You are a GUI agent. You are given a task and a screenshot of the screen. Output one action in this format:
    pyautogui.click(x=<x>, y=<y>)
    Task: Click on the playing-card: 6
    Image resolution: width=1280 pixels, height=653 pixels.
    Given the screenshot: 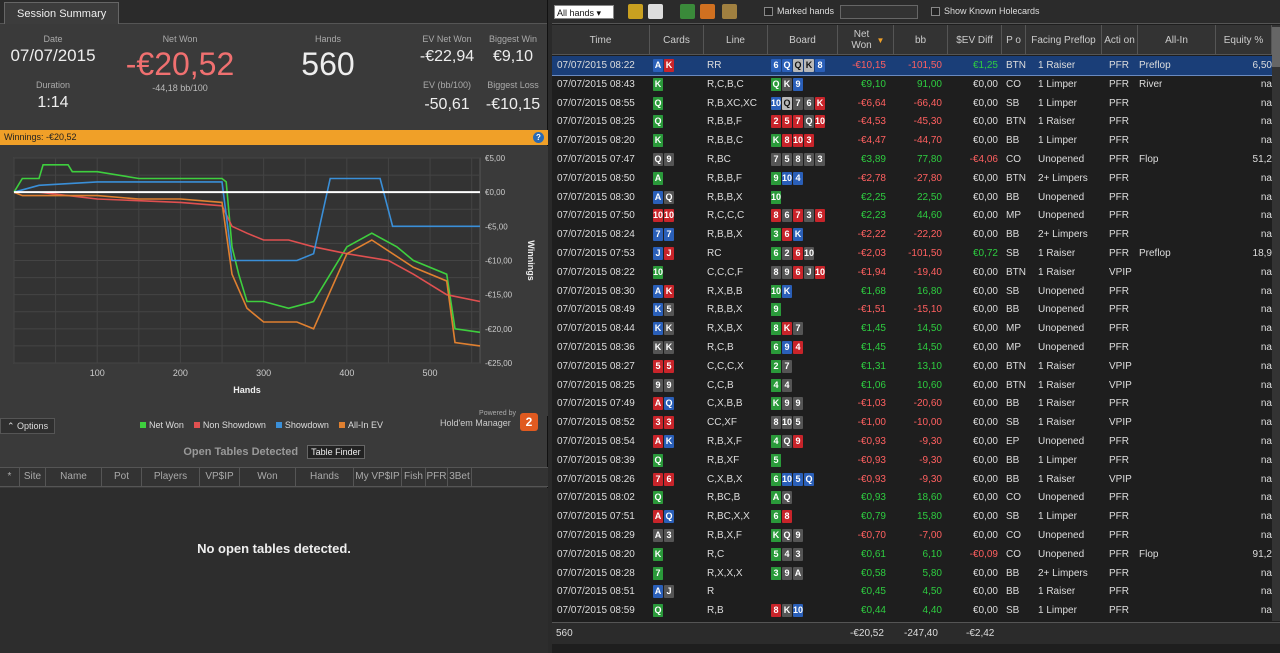 What is the action you would take?
    pyautogui.click(x=798, y=253)
    